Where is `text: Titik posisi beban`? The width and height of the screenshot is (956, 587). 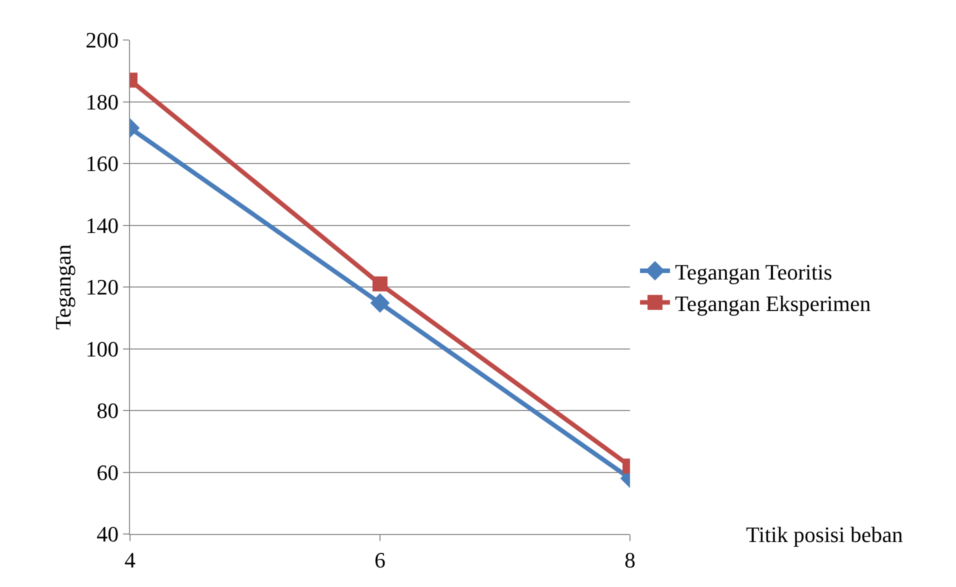 text: Titik posisi beban is located at coordinates (824, 534).